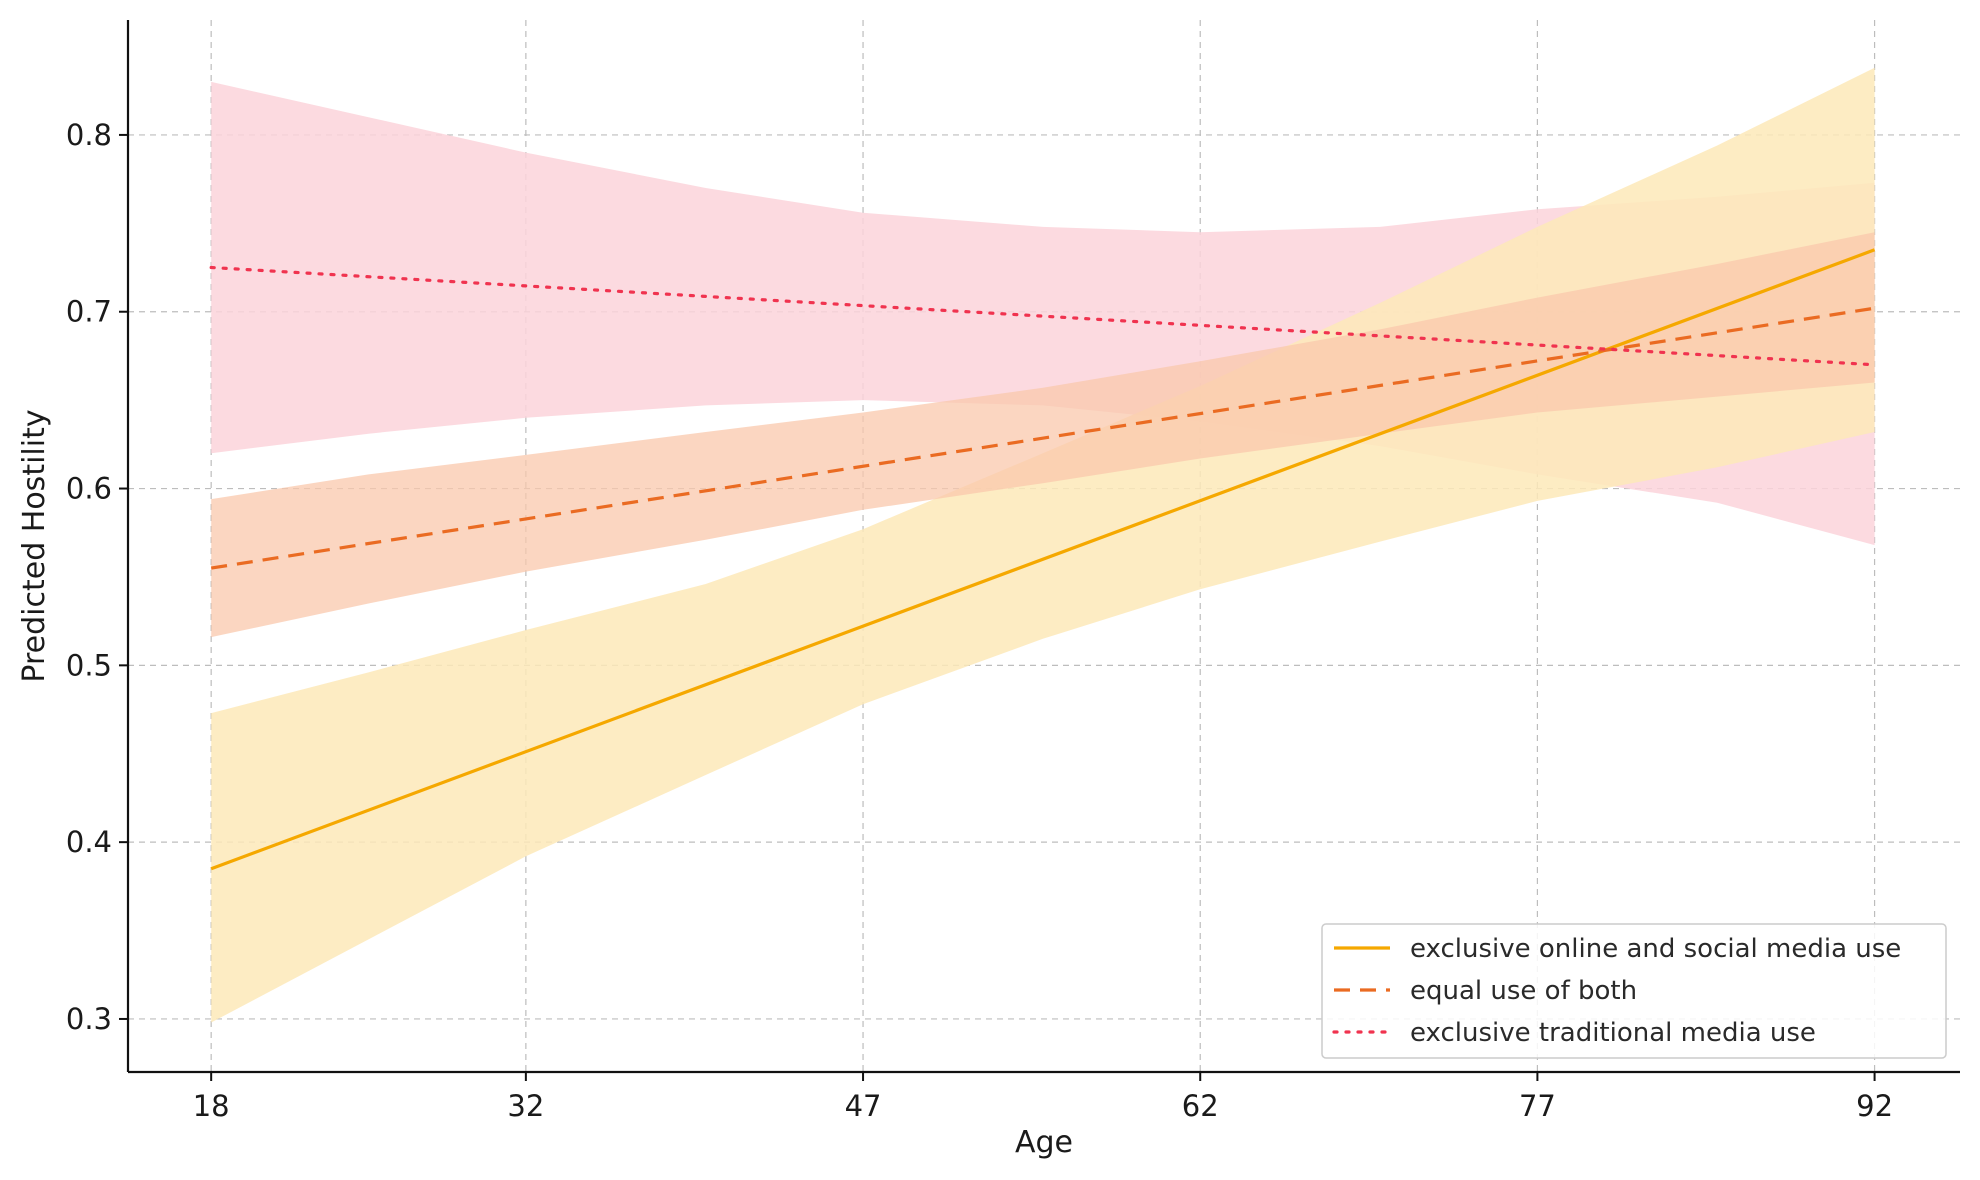 This screenshot has width=1980, height=1180. I want to click on x-axis-label: Age, so click(1044, 1142).